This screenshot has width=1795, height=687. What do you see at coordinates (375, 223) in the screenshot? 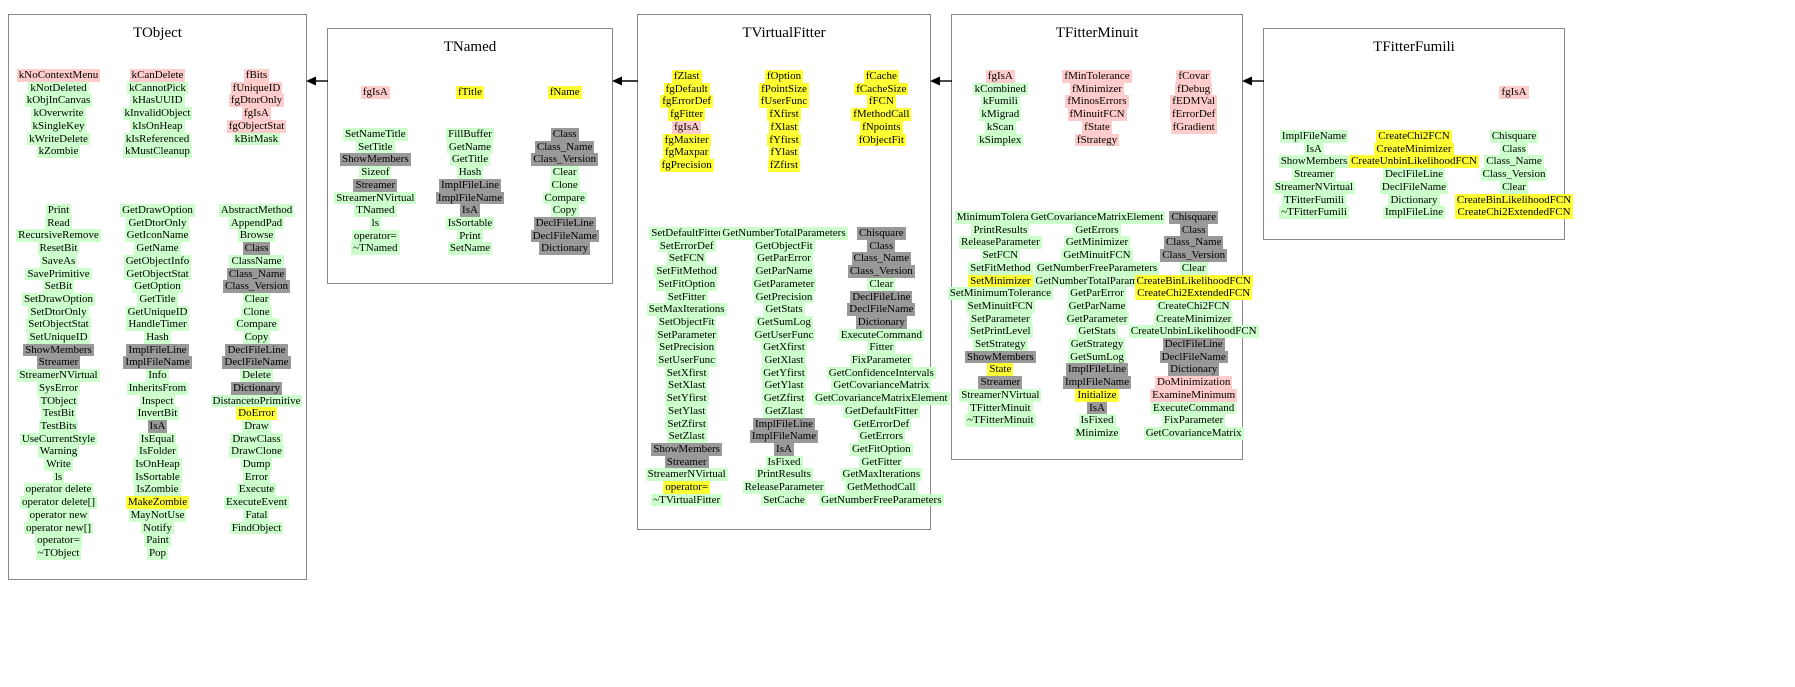
I see `method-item: ls` at bounding box center [375, 223].